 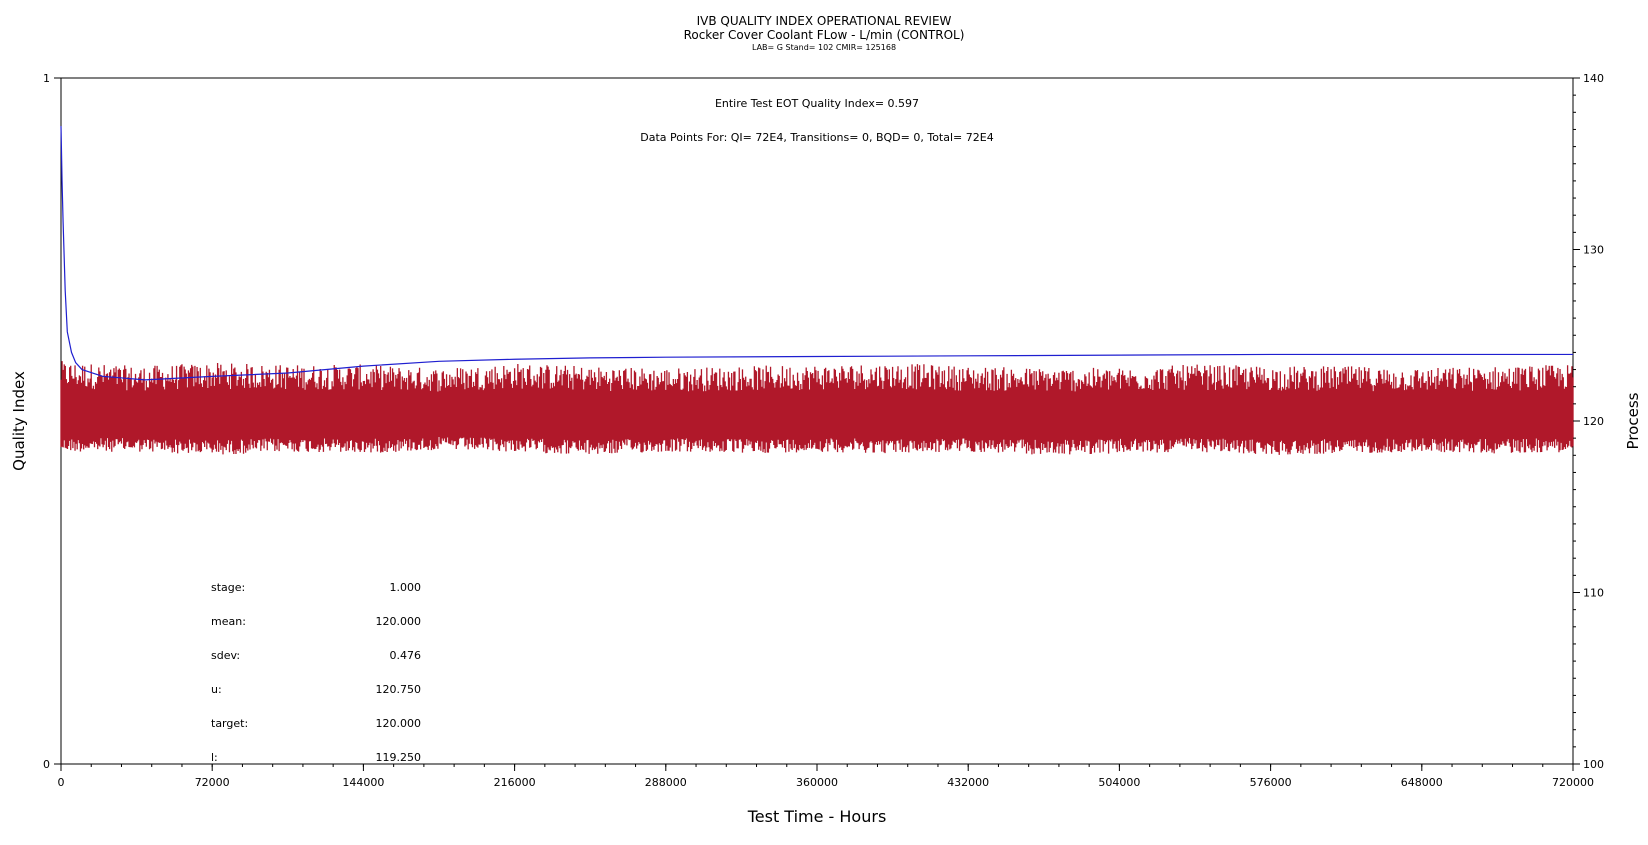 I want to click on x-tick-label: 216000, so click(x=515, y=782).